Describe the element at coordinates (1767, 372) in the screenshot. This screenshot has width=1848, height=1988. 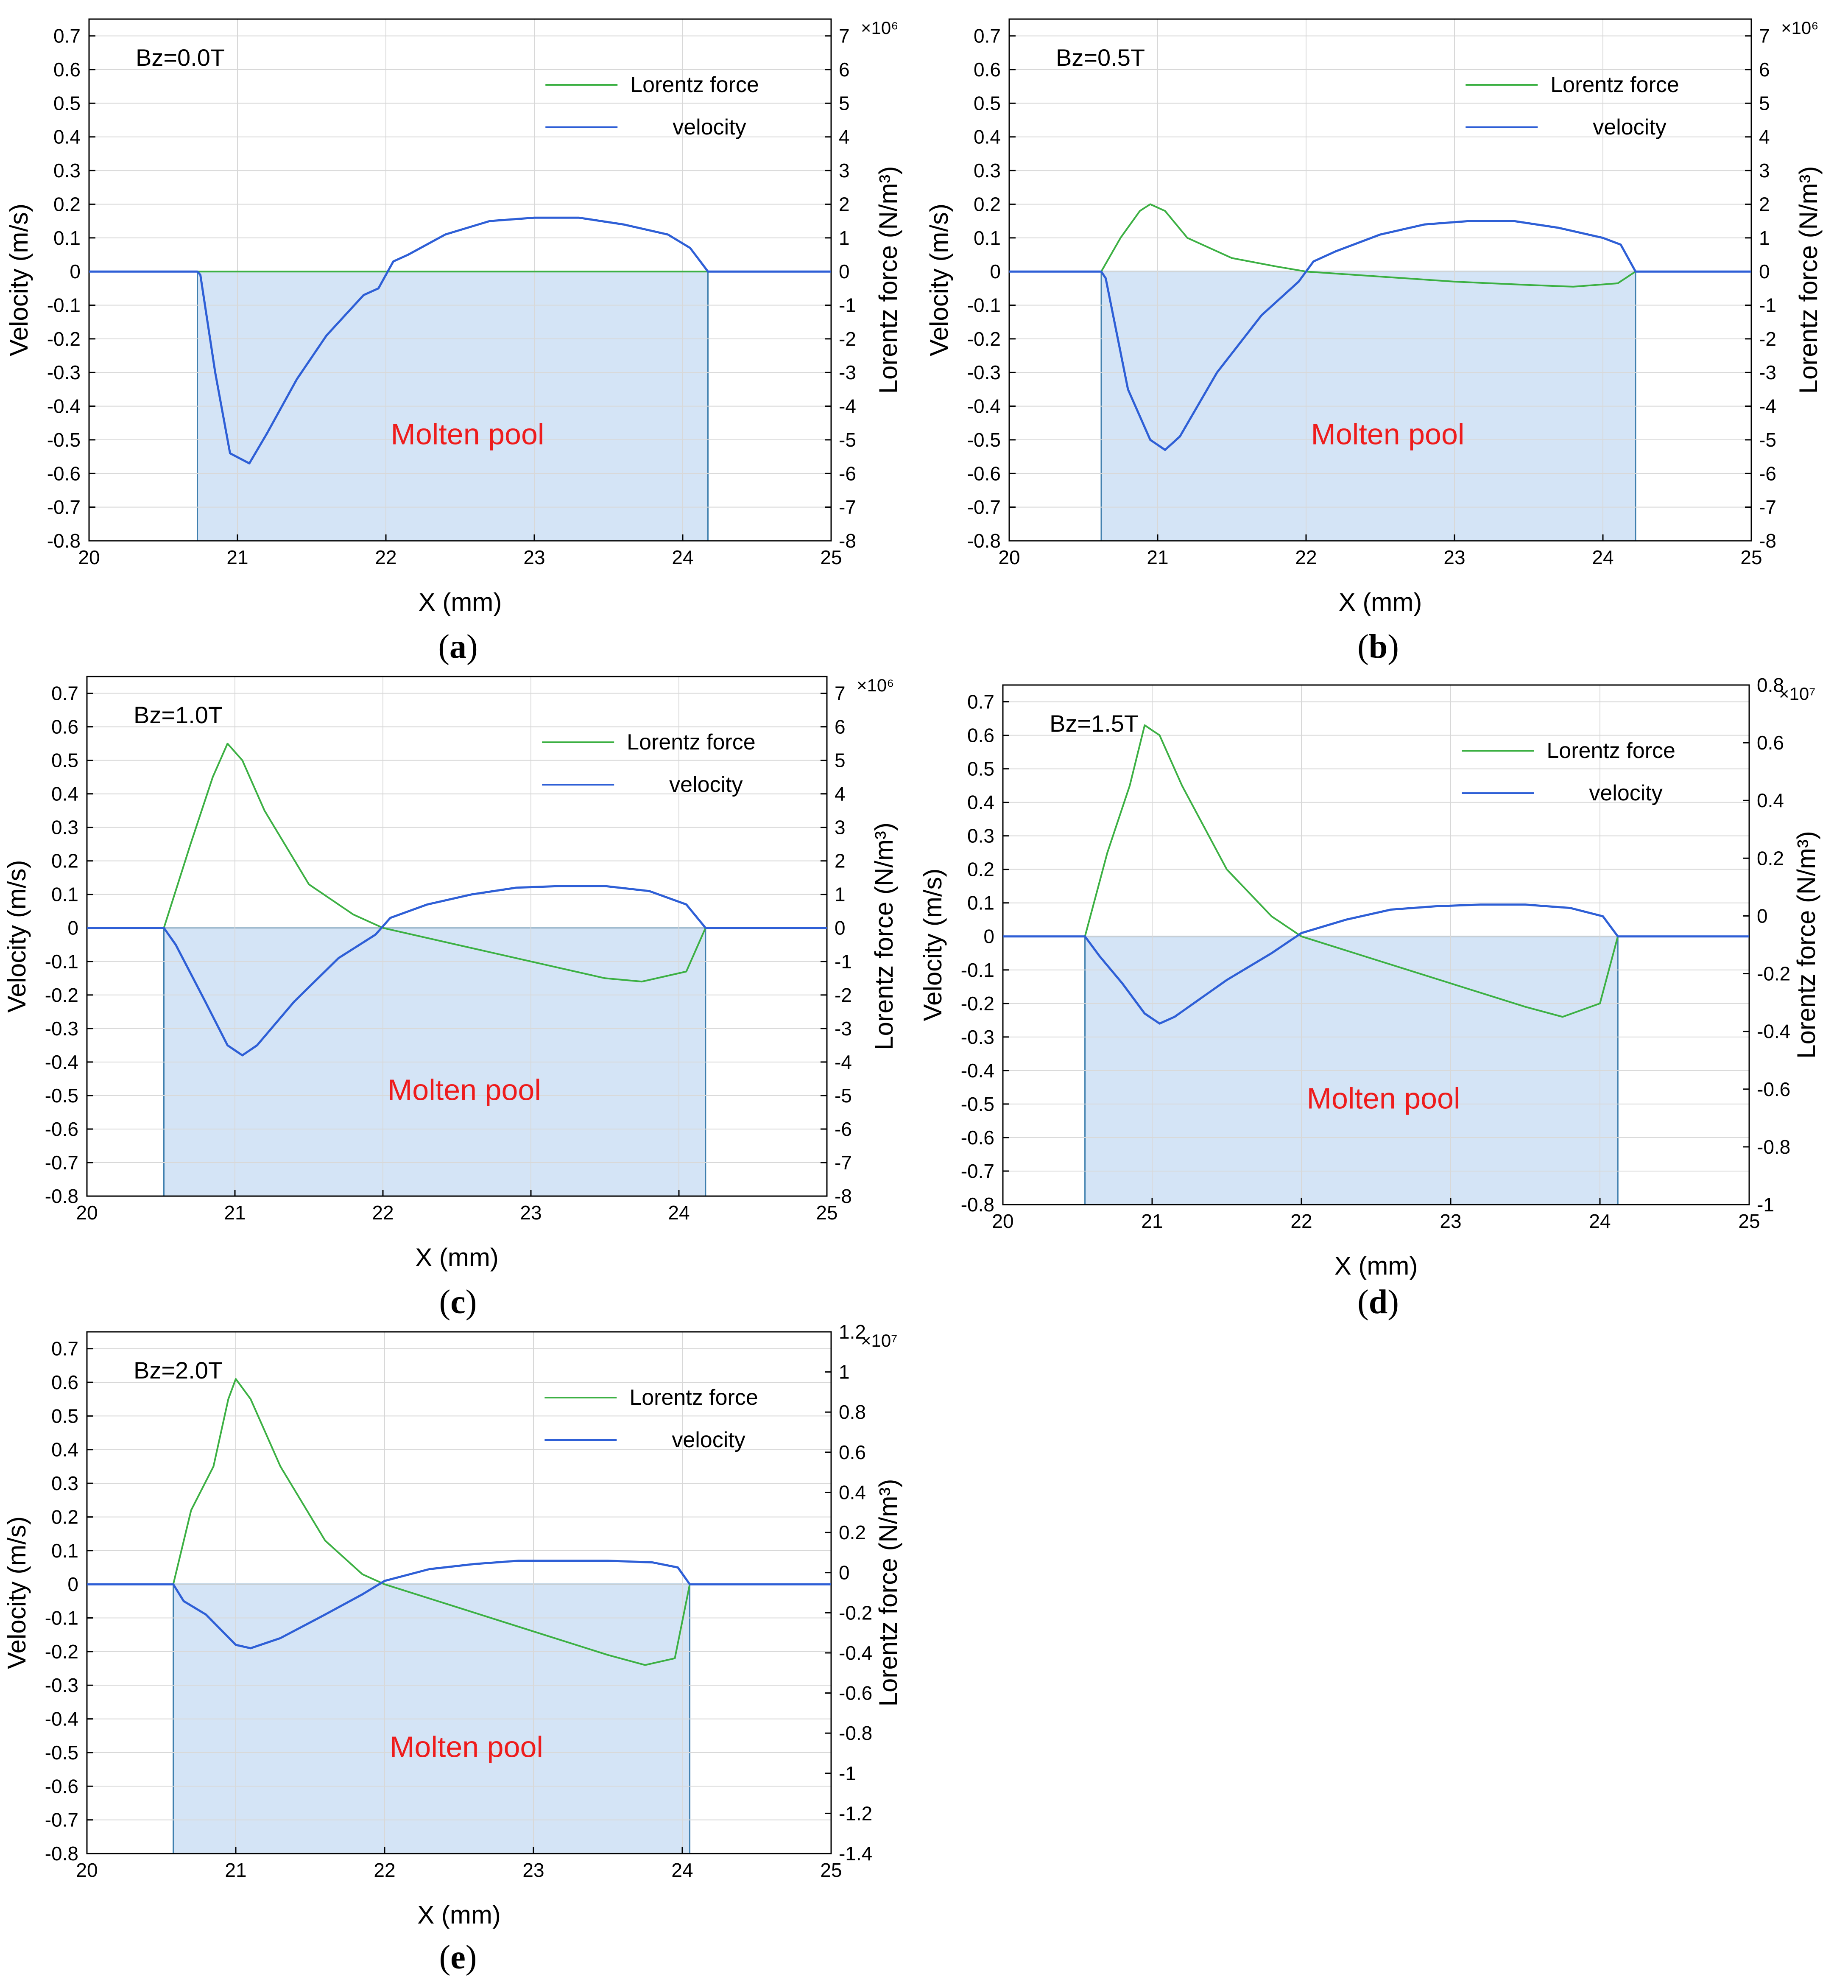
I see `y2-tick-label: -3` at that location.